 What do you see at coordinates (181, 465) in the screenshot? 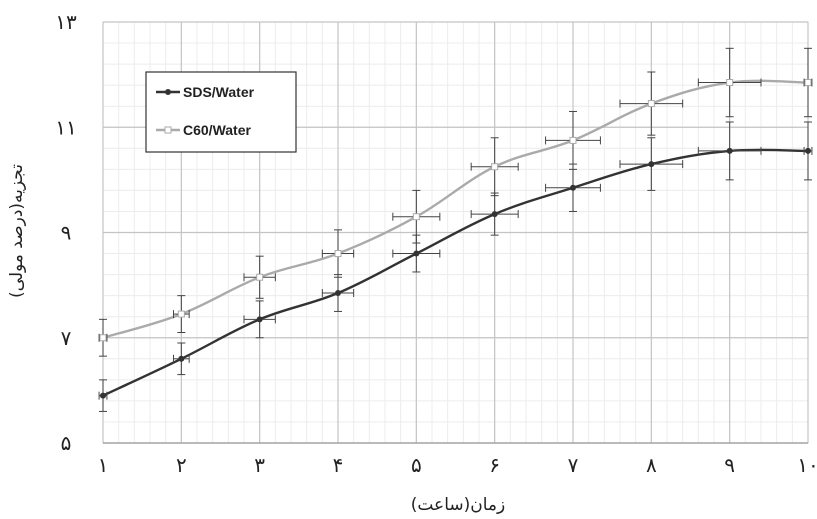
I see `x-tick-label: ٢` at bounding box center [181, 465].